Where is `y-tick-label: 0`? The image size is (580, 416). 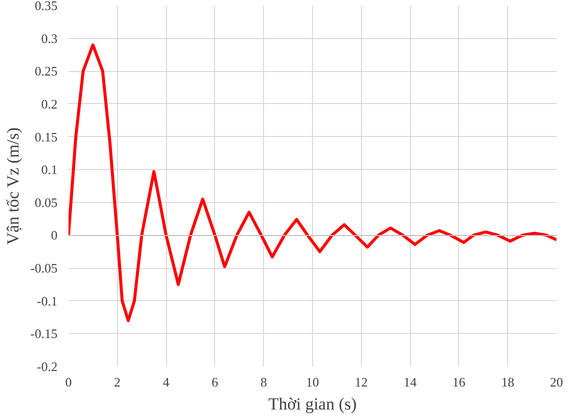
y-tick-label: 0 is located at coordinates (54, 235).